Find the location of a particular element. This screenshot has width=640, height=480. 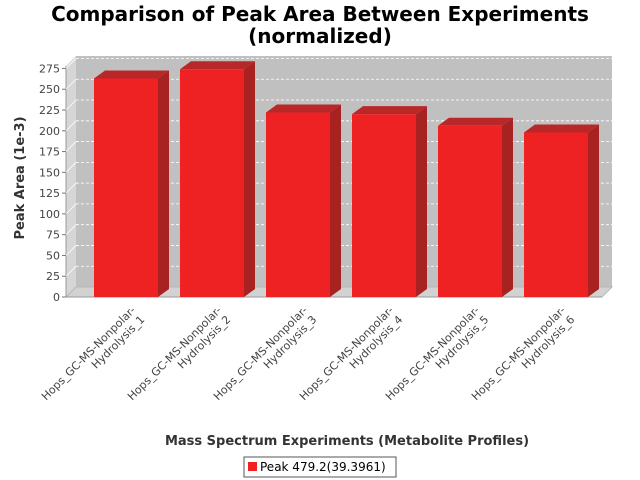

y-tick-label: 25 is located at coordinates (53, 276).